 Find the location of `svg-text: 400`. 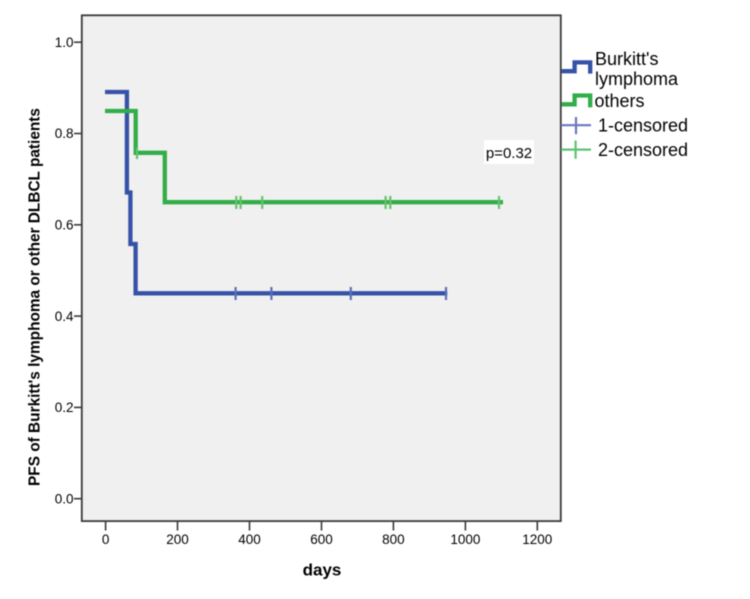

svg-text: 400 is located at coordinates (249, 539).